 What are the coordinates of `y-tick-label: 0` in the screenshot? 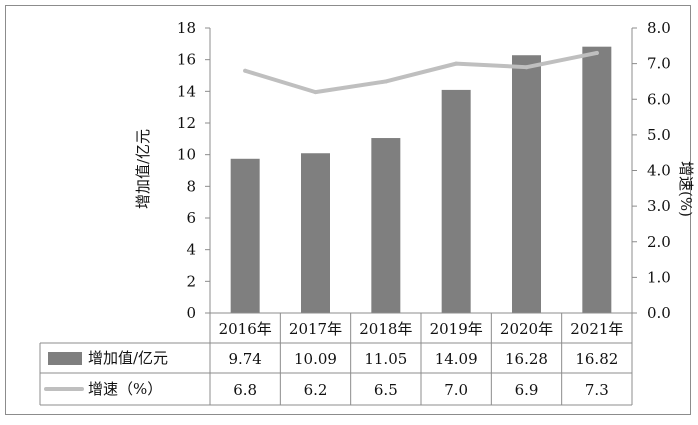 It's located at (191, 313).